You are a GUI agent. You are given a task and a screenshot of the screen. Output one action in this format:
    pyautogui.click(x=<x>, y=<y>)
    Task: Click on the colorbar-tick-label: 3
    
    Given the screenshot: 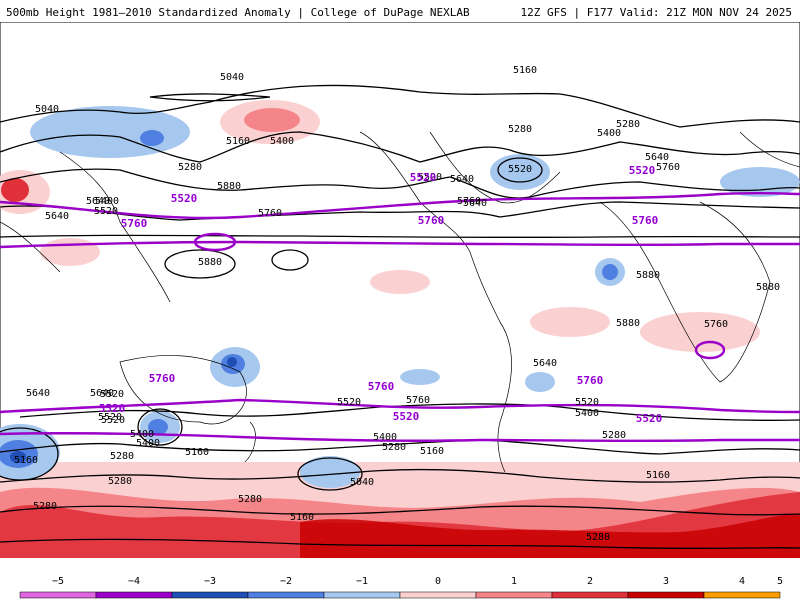 What is the action you would take?
    pyautogui.click(x=666, y=581)
    